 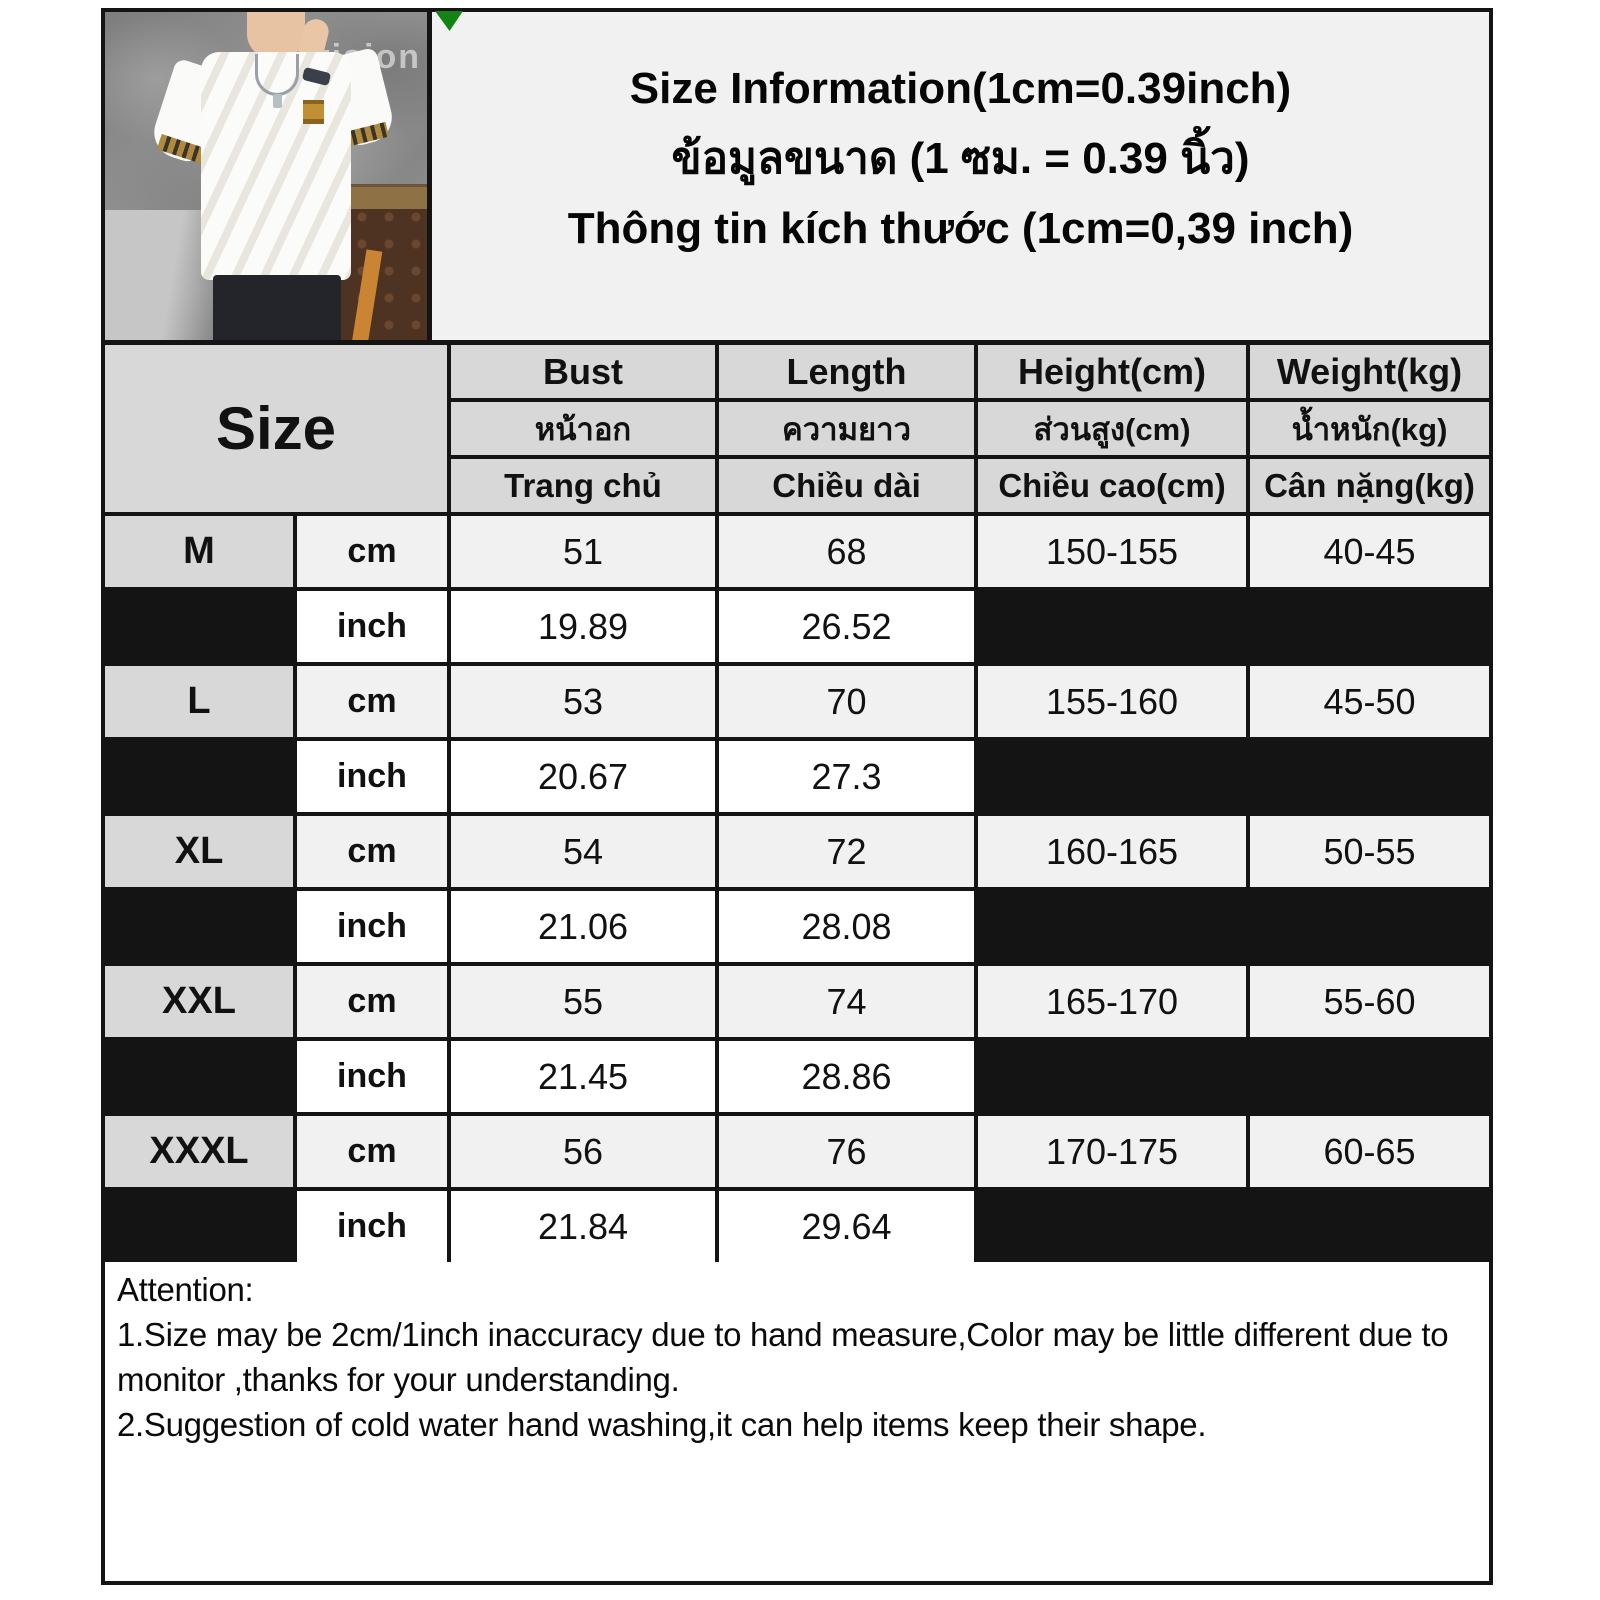 What do you see at coordinates (846, 485) in the screenshot?
I see `col-header-length-vi: Chiều dài` at bounding box center [846, 485].